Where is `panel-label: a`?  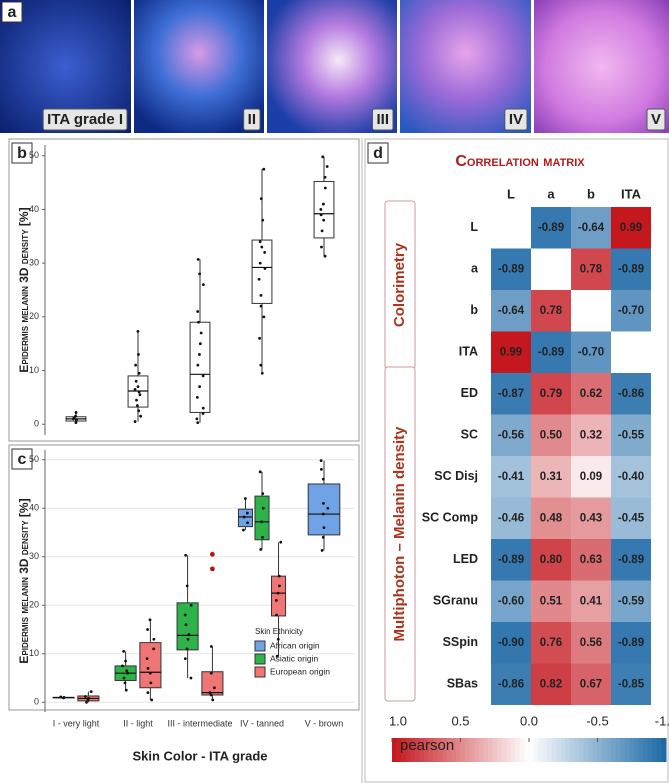
panel-label: a is located at coordinates (12, 12).